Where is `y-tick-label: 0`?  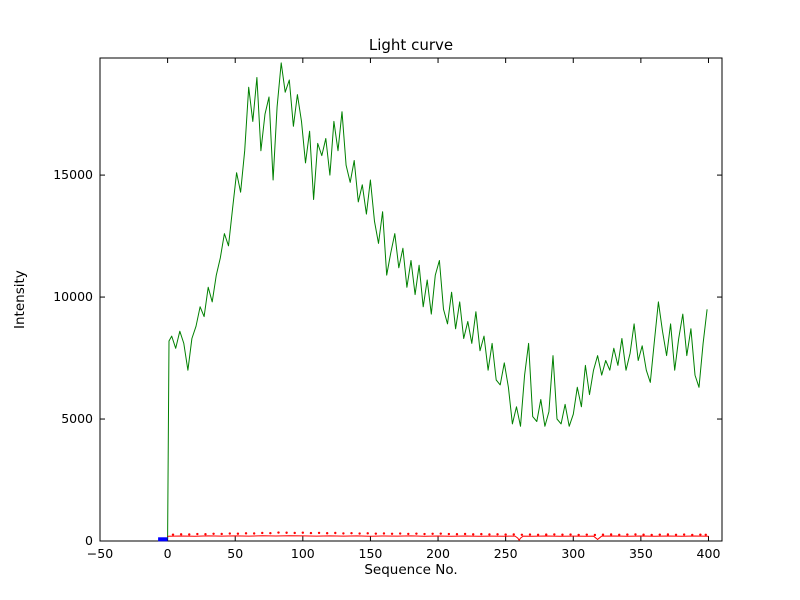
y-tick-label: 0 is located at coordinates (89, 540).